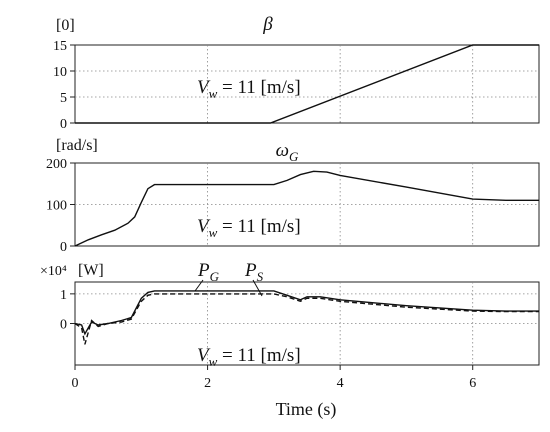 The height and width of the screenshot is (432, 550). I want to click on y-axis-label: [0], so click(65, 25).